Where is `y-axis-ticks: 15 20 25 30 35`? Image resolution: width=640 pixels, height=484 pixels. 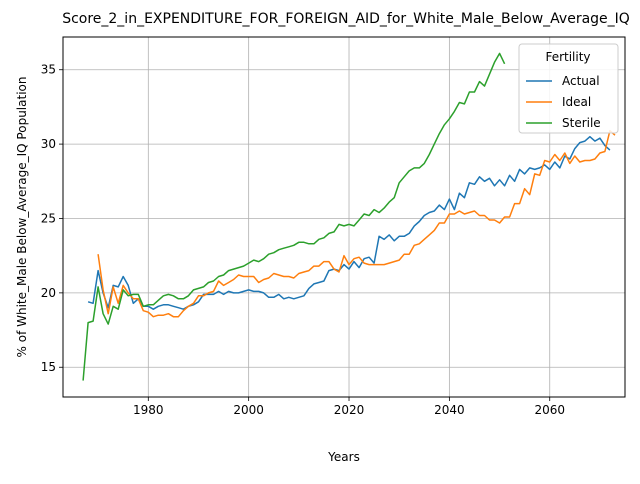
y-axis-ticks: 15 20 25 30 35 is located at coordinates (52, 218).